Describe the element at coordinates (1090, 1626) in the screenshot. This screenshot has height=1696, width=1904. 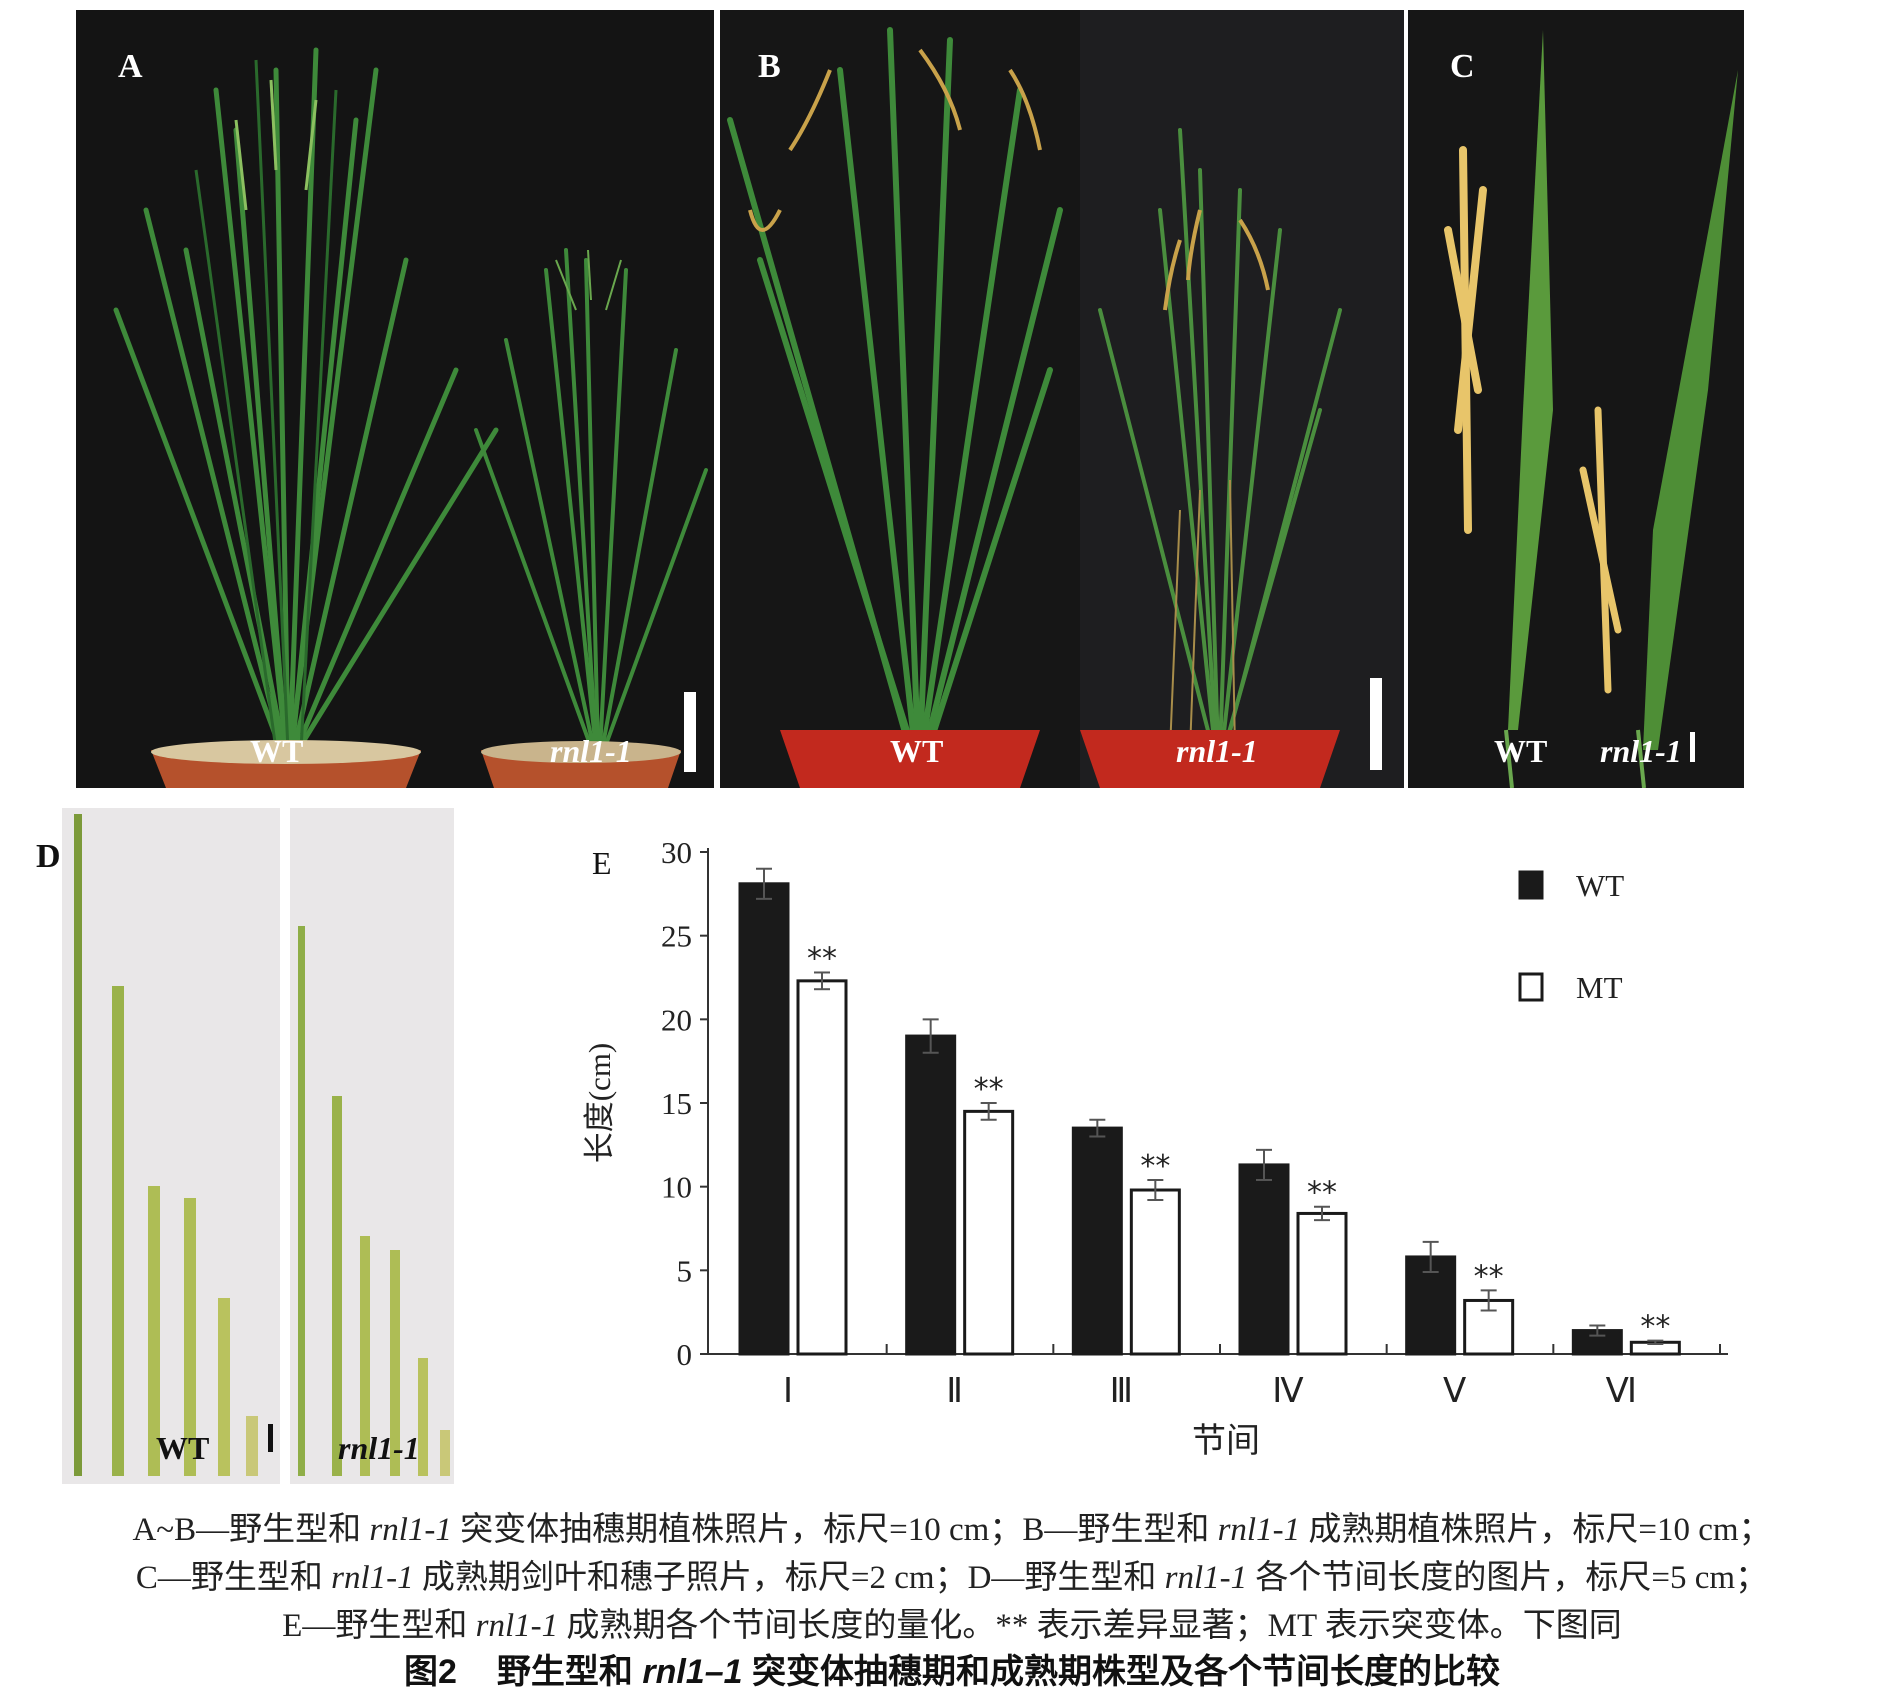
I see `caption-text: 成熟期各个节间长度的量化。** 表示差异显著；MT 表示突变体。下图同` at that location.